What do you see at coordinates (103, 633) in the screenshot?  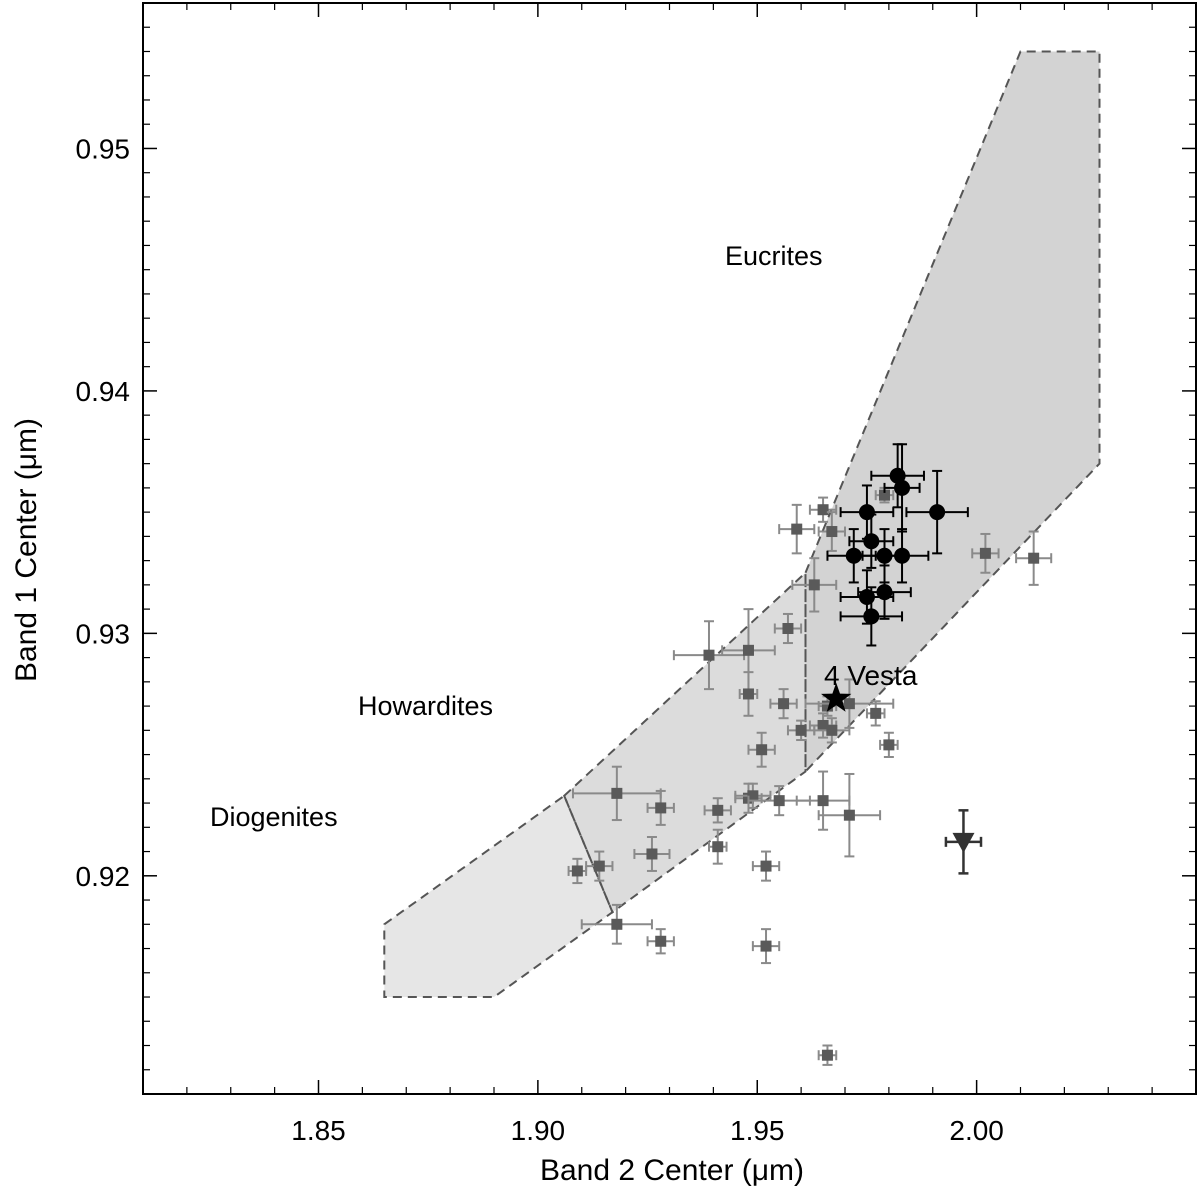 I see `y-tick-label: 0.93` at bounding box center [103, 633].